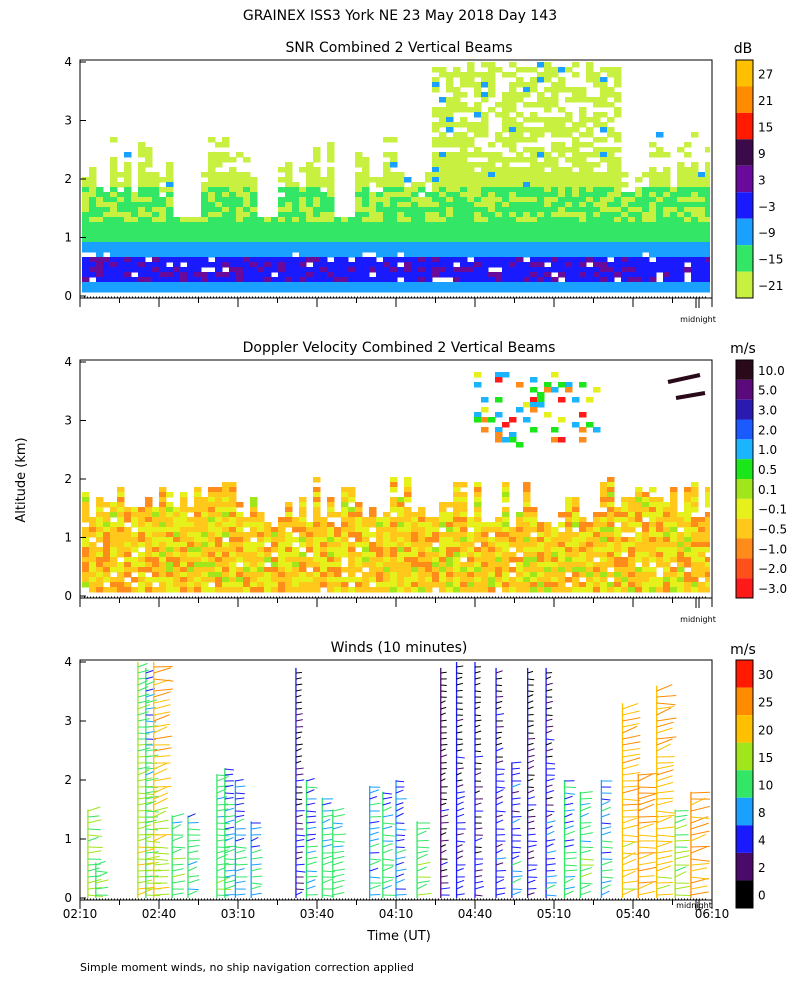 This screenshot has width=800, height=1000. I want to click on doppler-ytick-label: 3, so click(68, 421).